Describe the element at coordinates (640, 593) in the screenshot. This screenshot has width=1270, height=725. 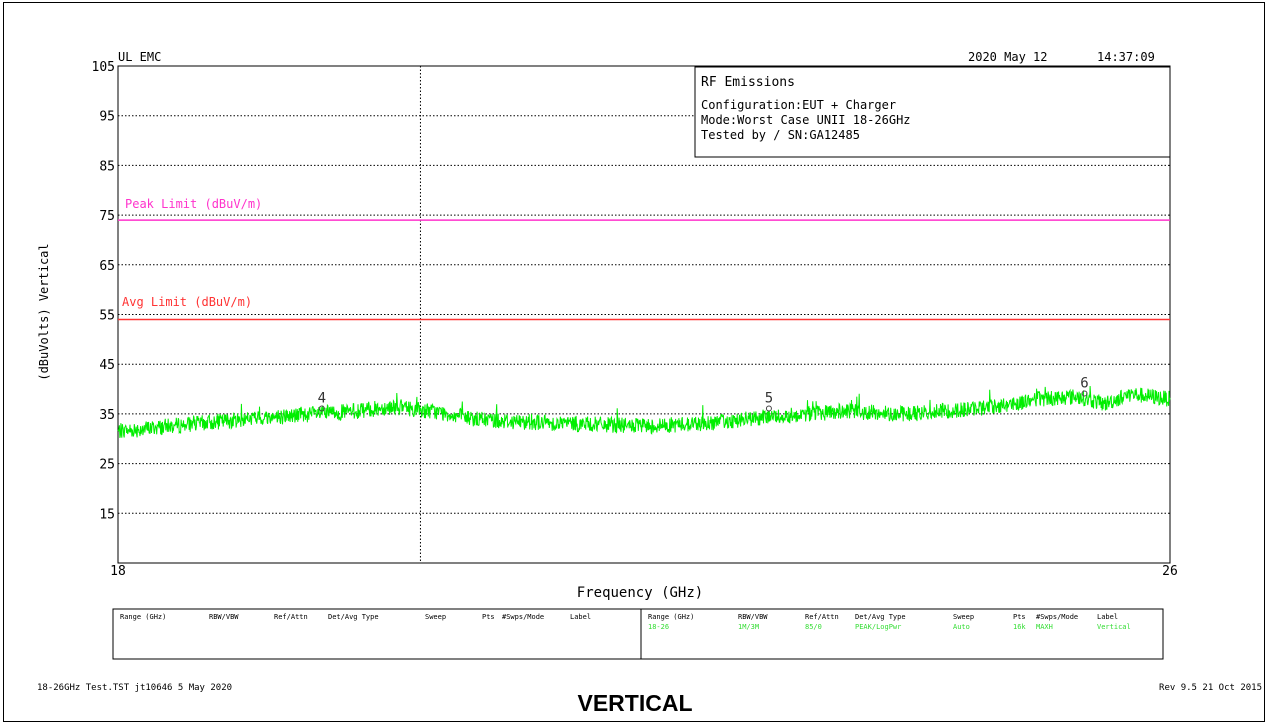
I see `x-axis-label: Frequency (GHz)` at that location.